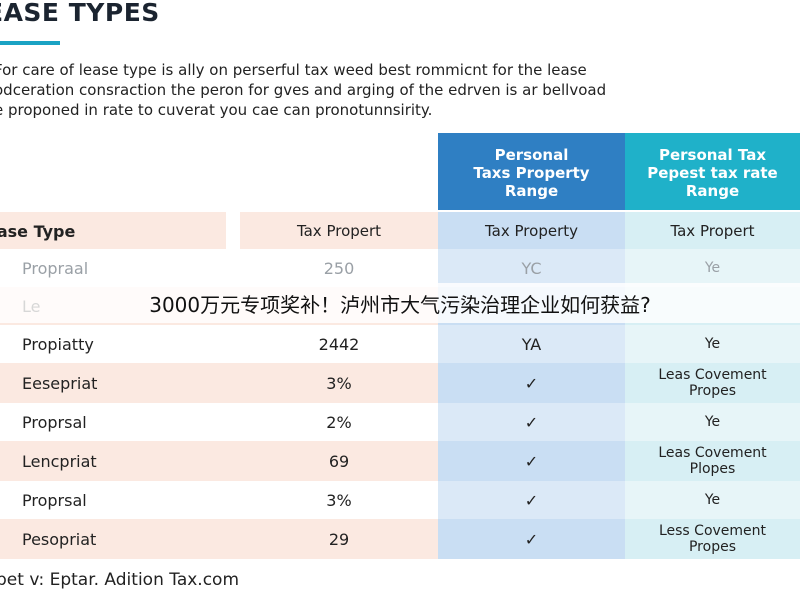  I want to click on table-row: Eesepriat 3% ✓ Leas Covement Propes, so click(400, 383).